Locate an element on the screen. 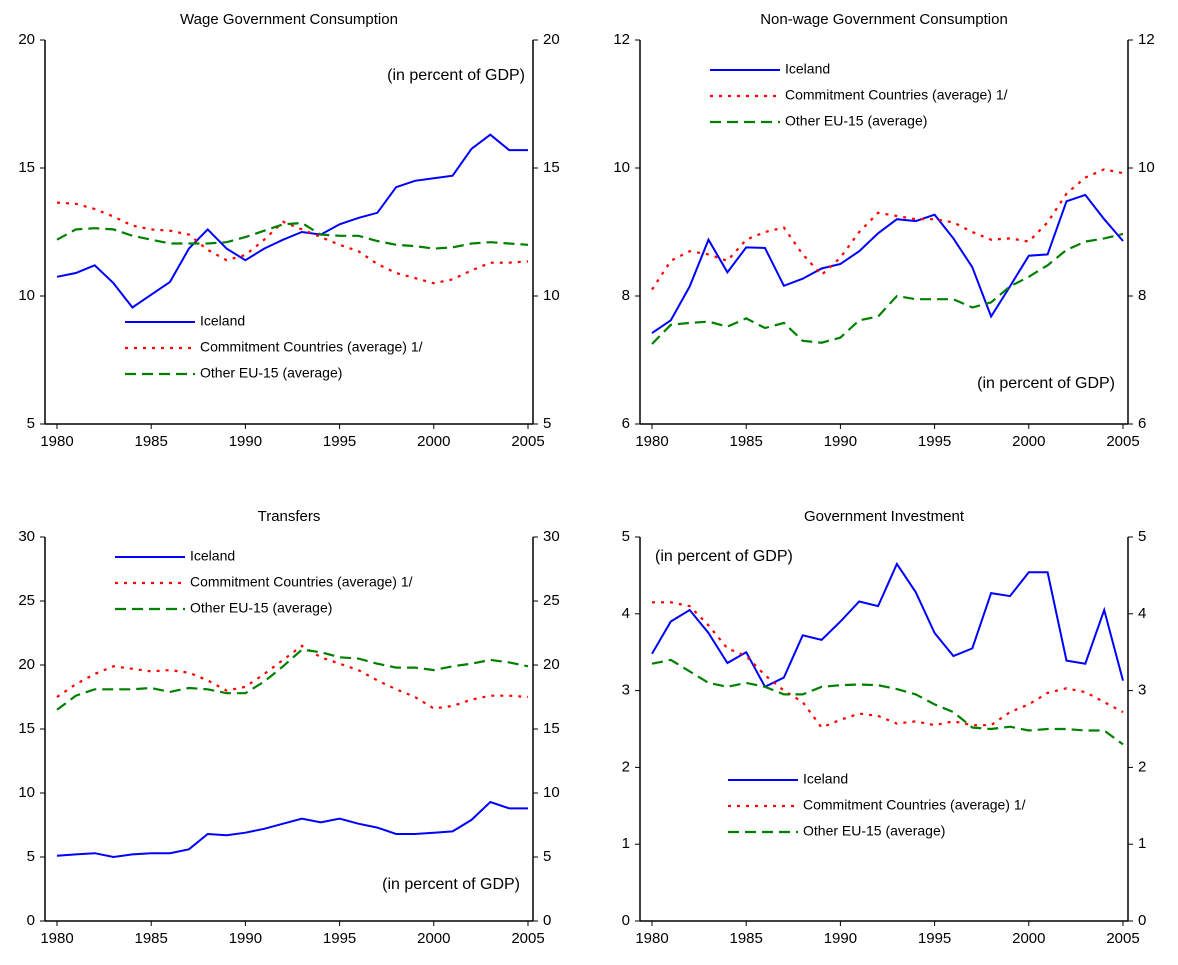 The width and height of the screenshot is (1178, 965). chart-title: Government Investment is located at coordinates (884, 516).